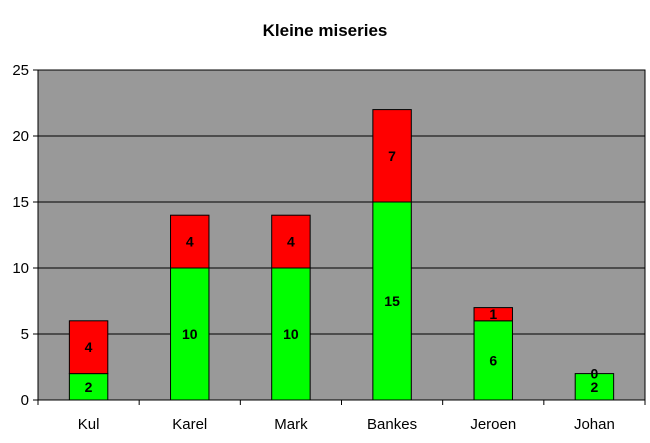 The height and width of the screenshot is (443, 650). I want to click on x-tick-label: Mark, so click(291, 424).